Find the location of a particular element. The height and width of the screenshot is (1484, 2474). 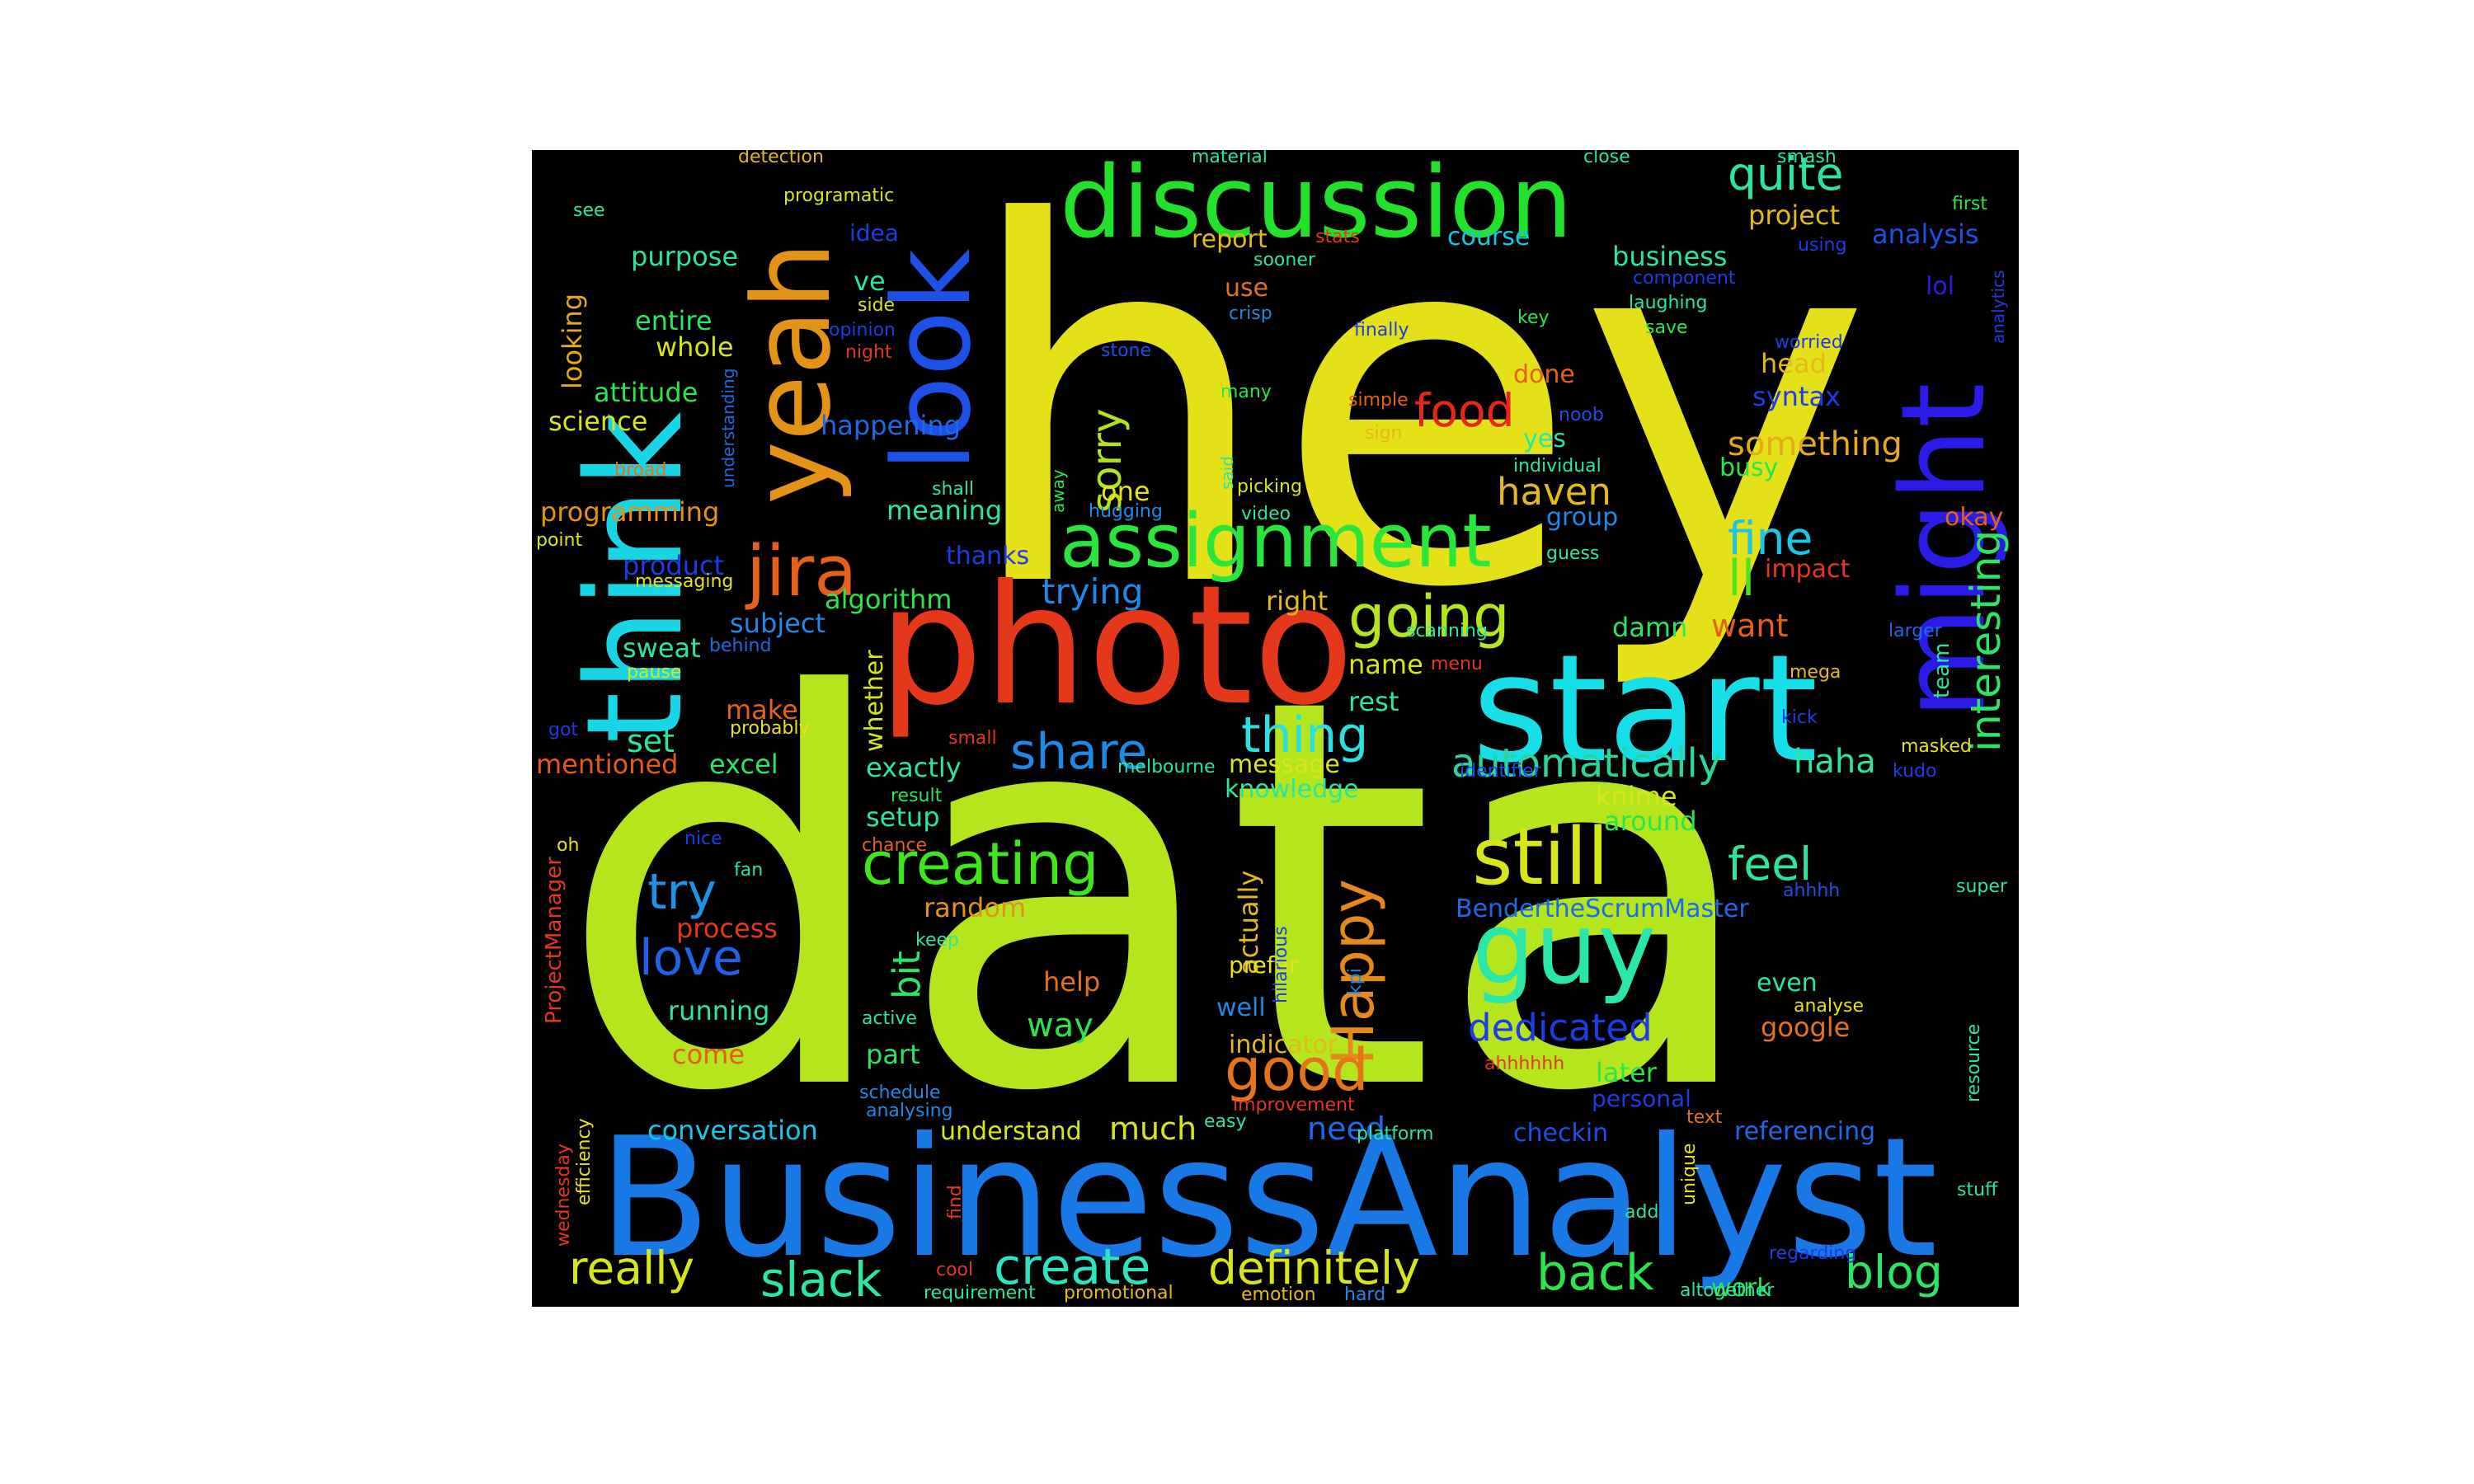

word-knowledge: knowledge is located at coordinates (1292, 789).